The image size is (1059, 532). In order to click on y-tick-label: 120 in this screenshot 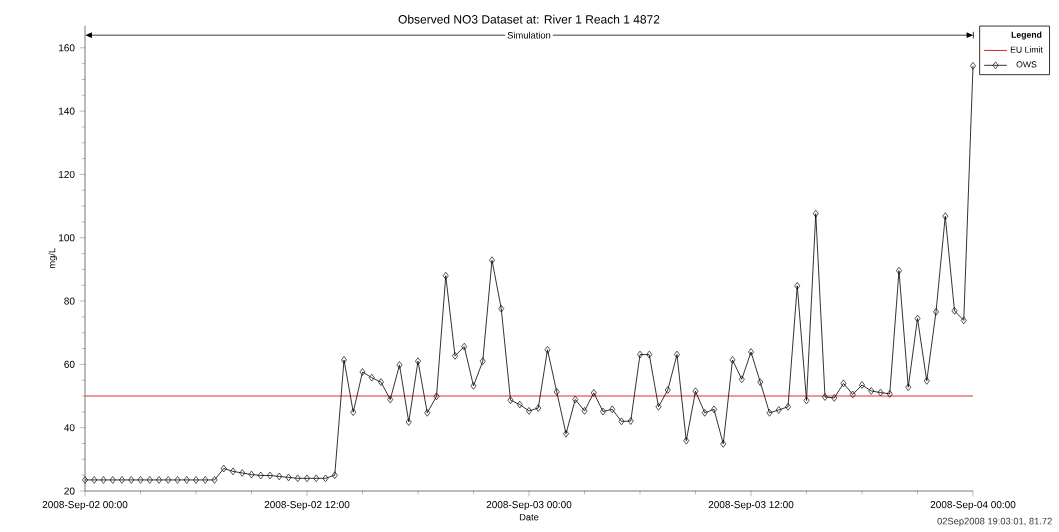, I will do `click(67, 174)`.